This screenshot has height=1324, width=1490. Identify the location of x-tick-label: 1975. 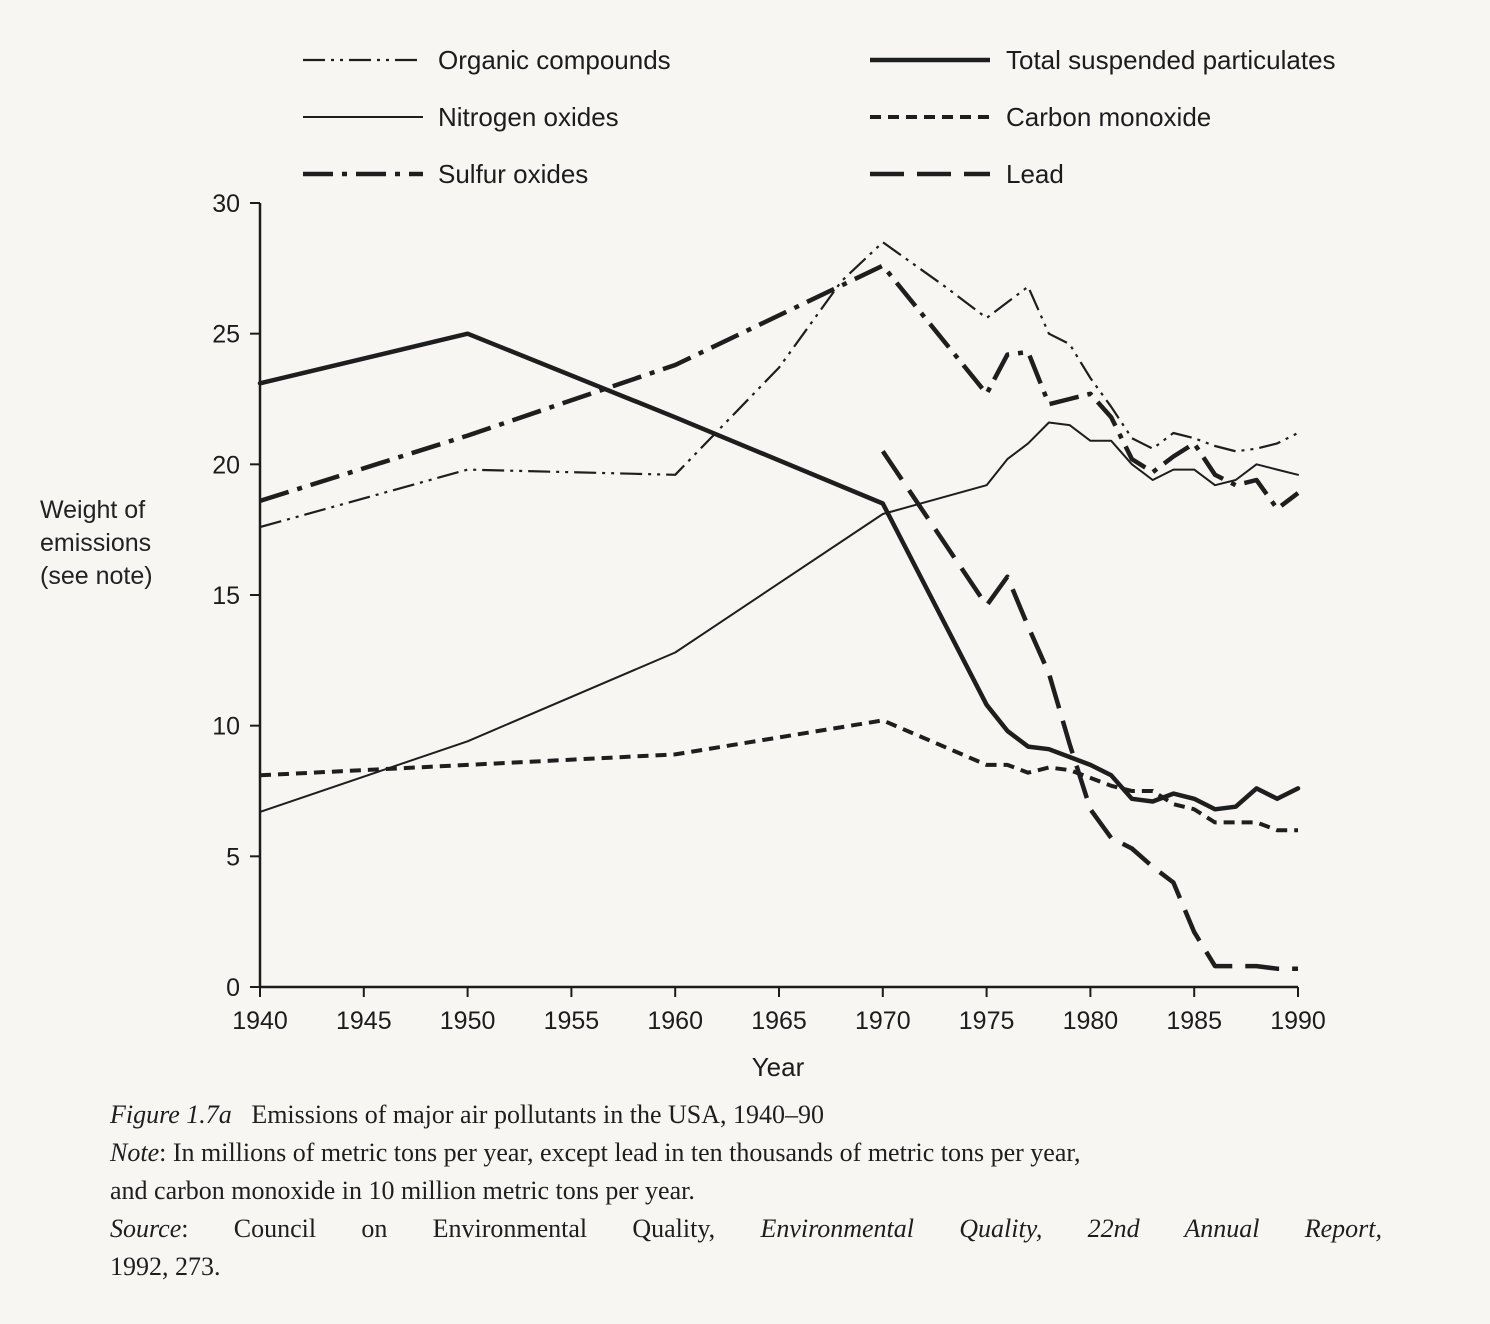
(987, 1021).